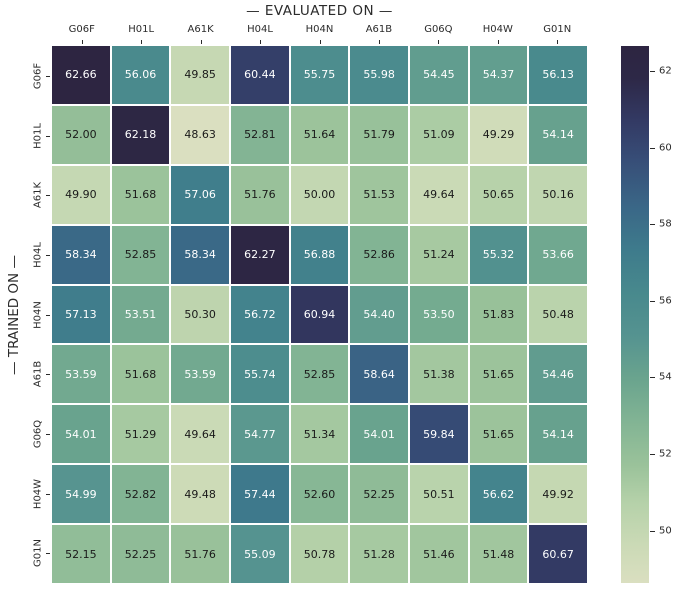 The image size is (679, 596). I want to click on row-label: H01L, so click(38, 135).